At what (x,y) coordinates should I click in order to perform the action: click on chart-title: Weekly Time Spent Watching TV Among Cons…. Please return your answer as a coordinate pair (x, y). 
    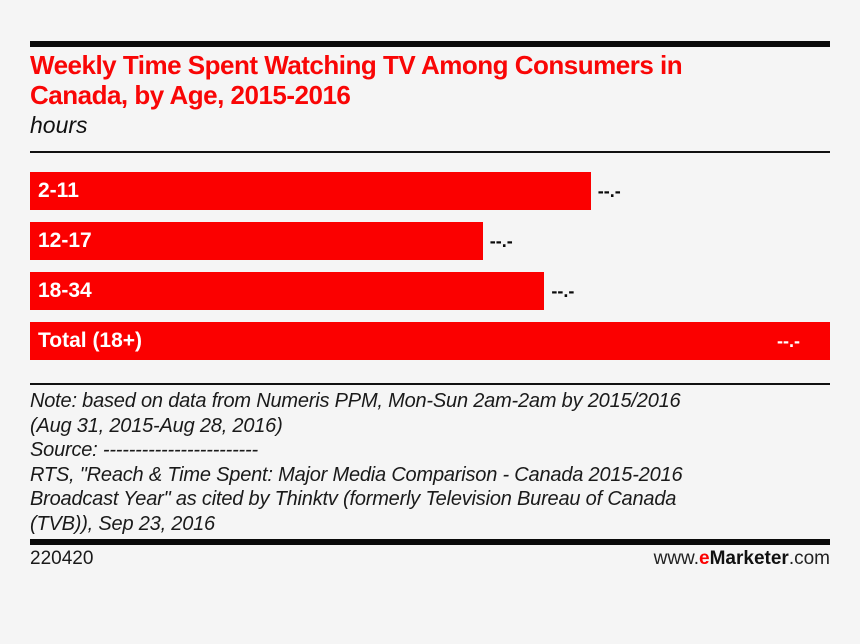
    Looking at the image, I should click on (430, 80).